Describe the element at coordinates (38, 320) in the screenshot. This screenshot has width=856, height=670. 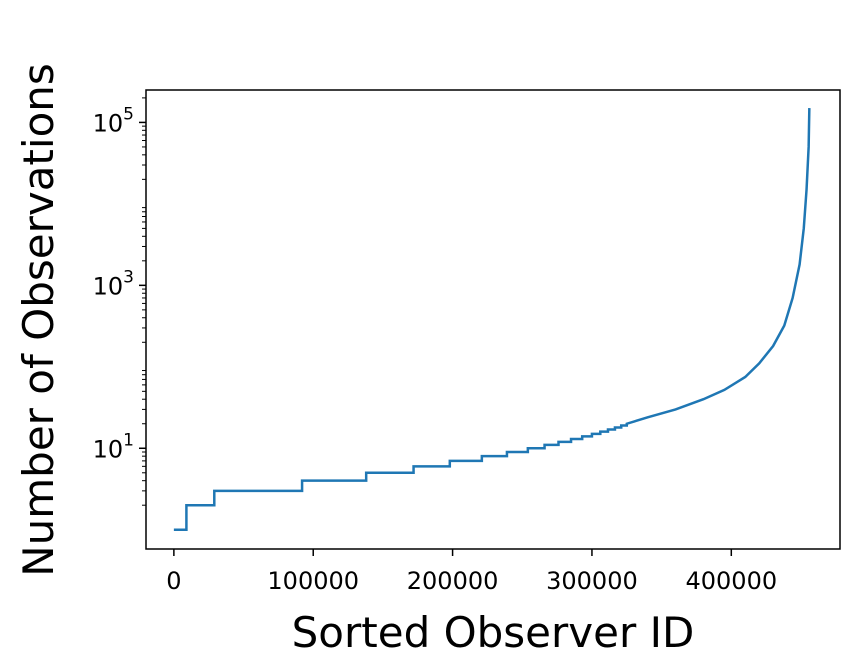
I see `y-axis-title: Number of Observations` at that location.